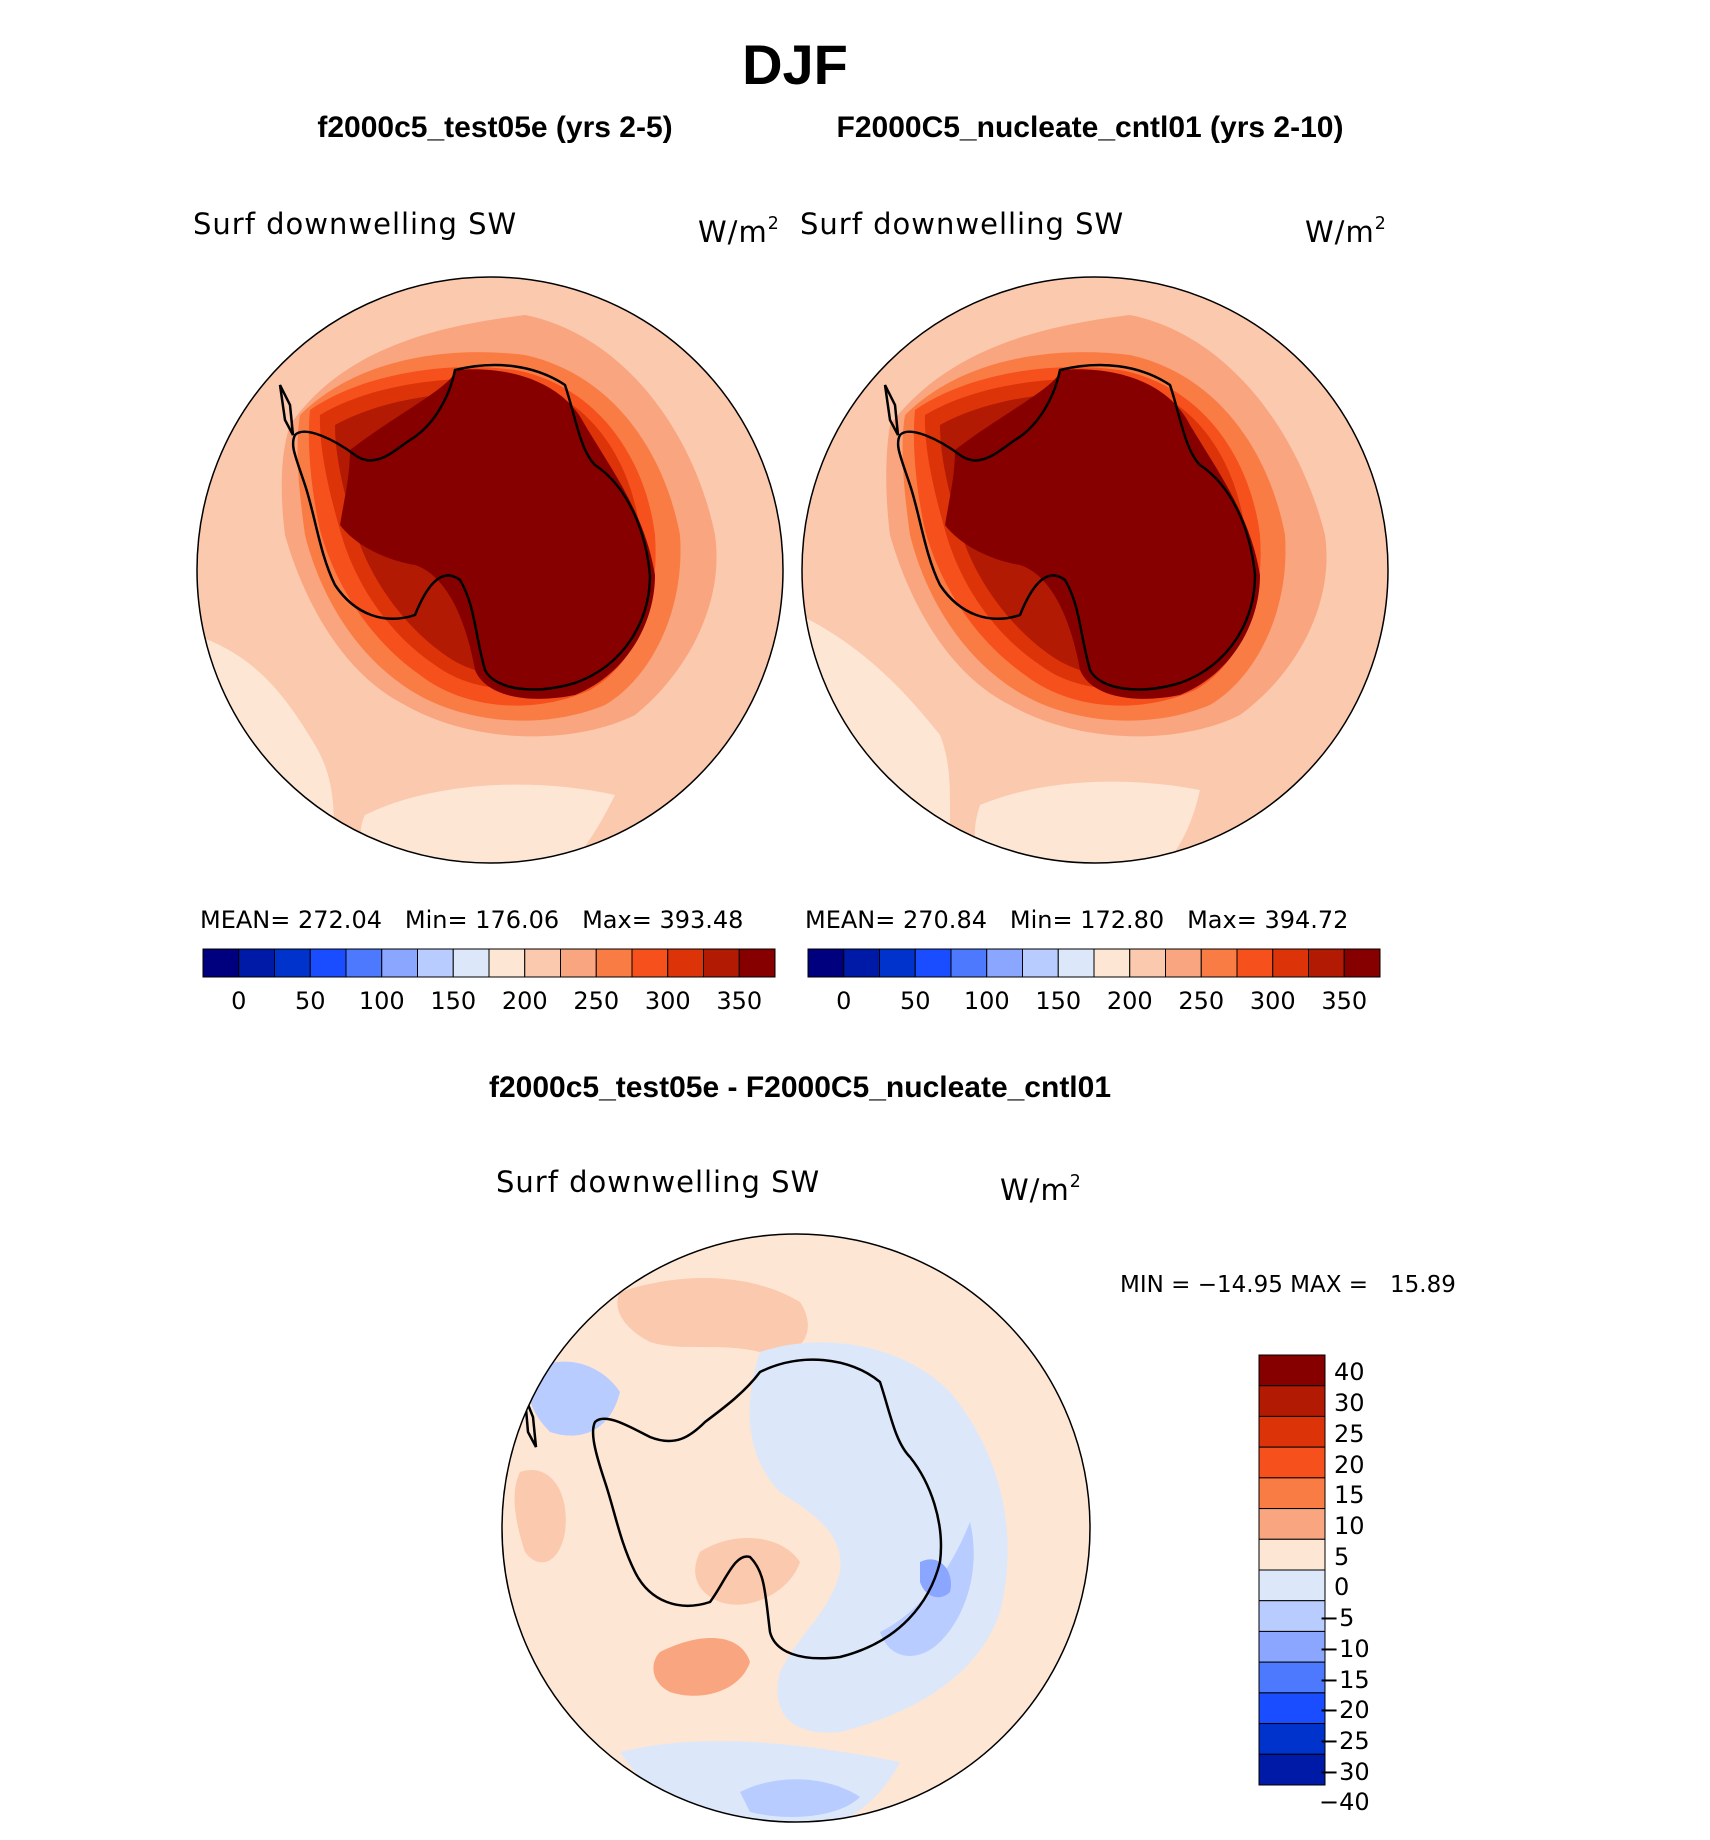 The height and width of the screenshot is (1840, 1710). Describe the element at coordinates (747, 1571) in the screenshot. I see `diff-positive-patch-interior` at that location.